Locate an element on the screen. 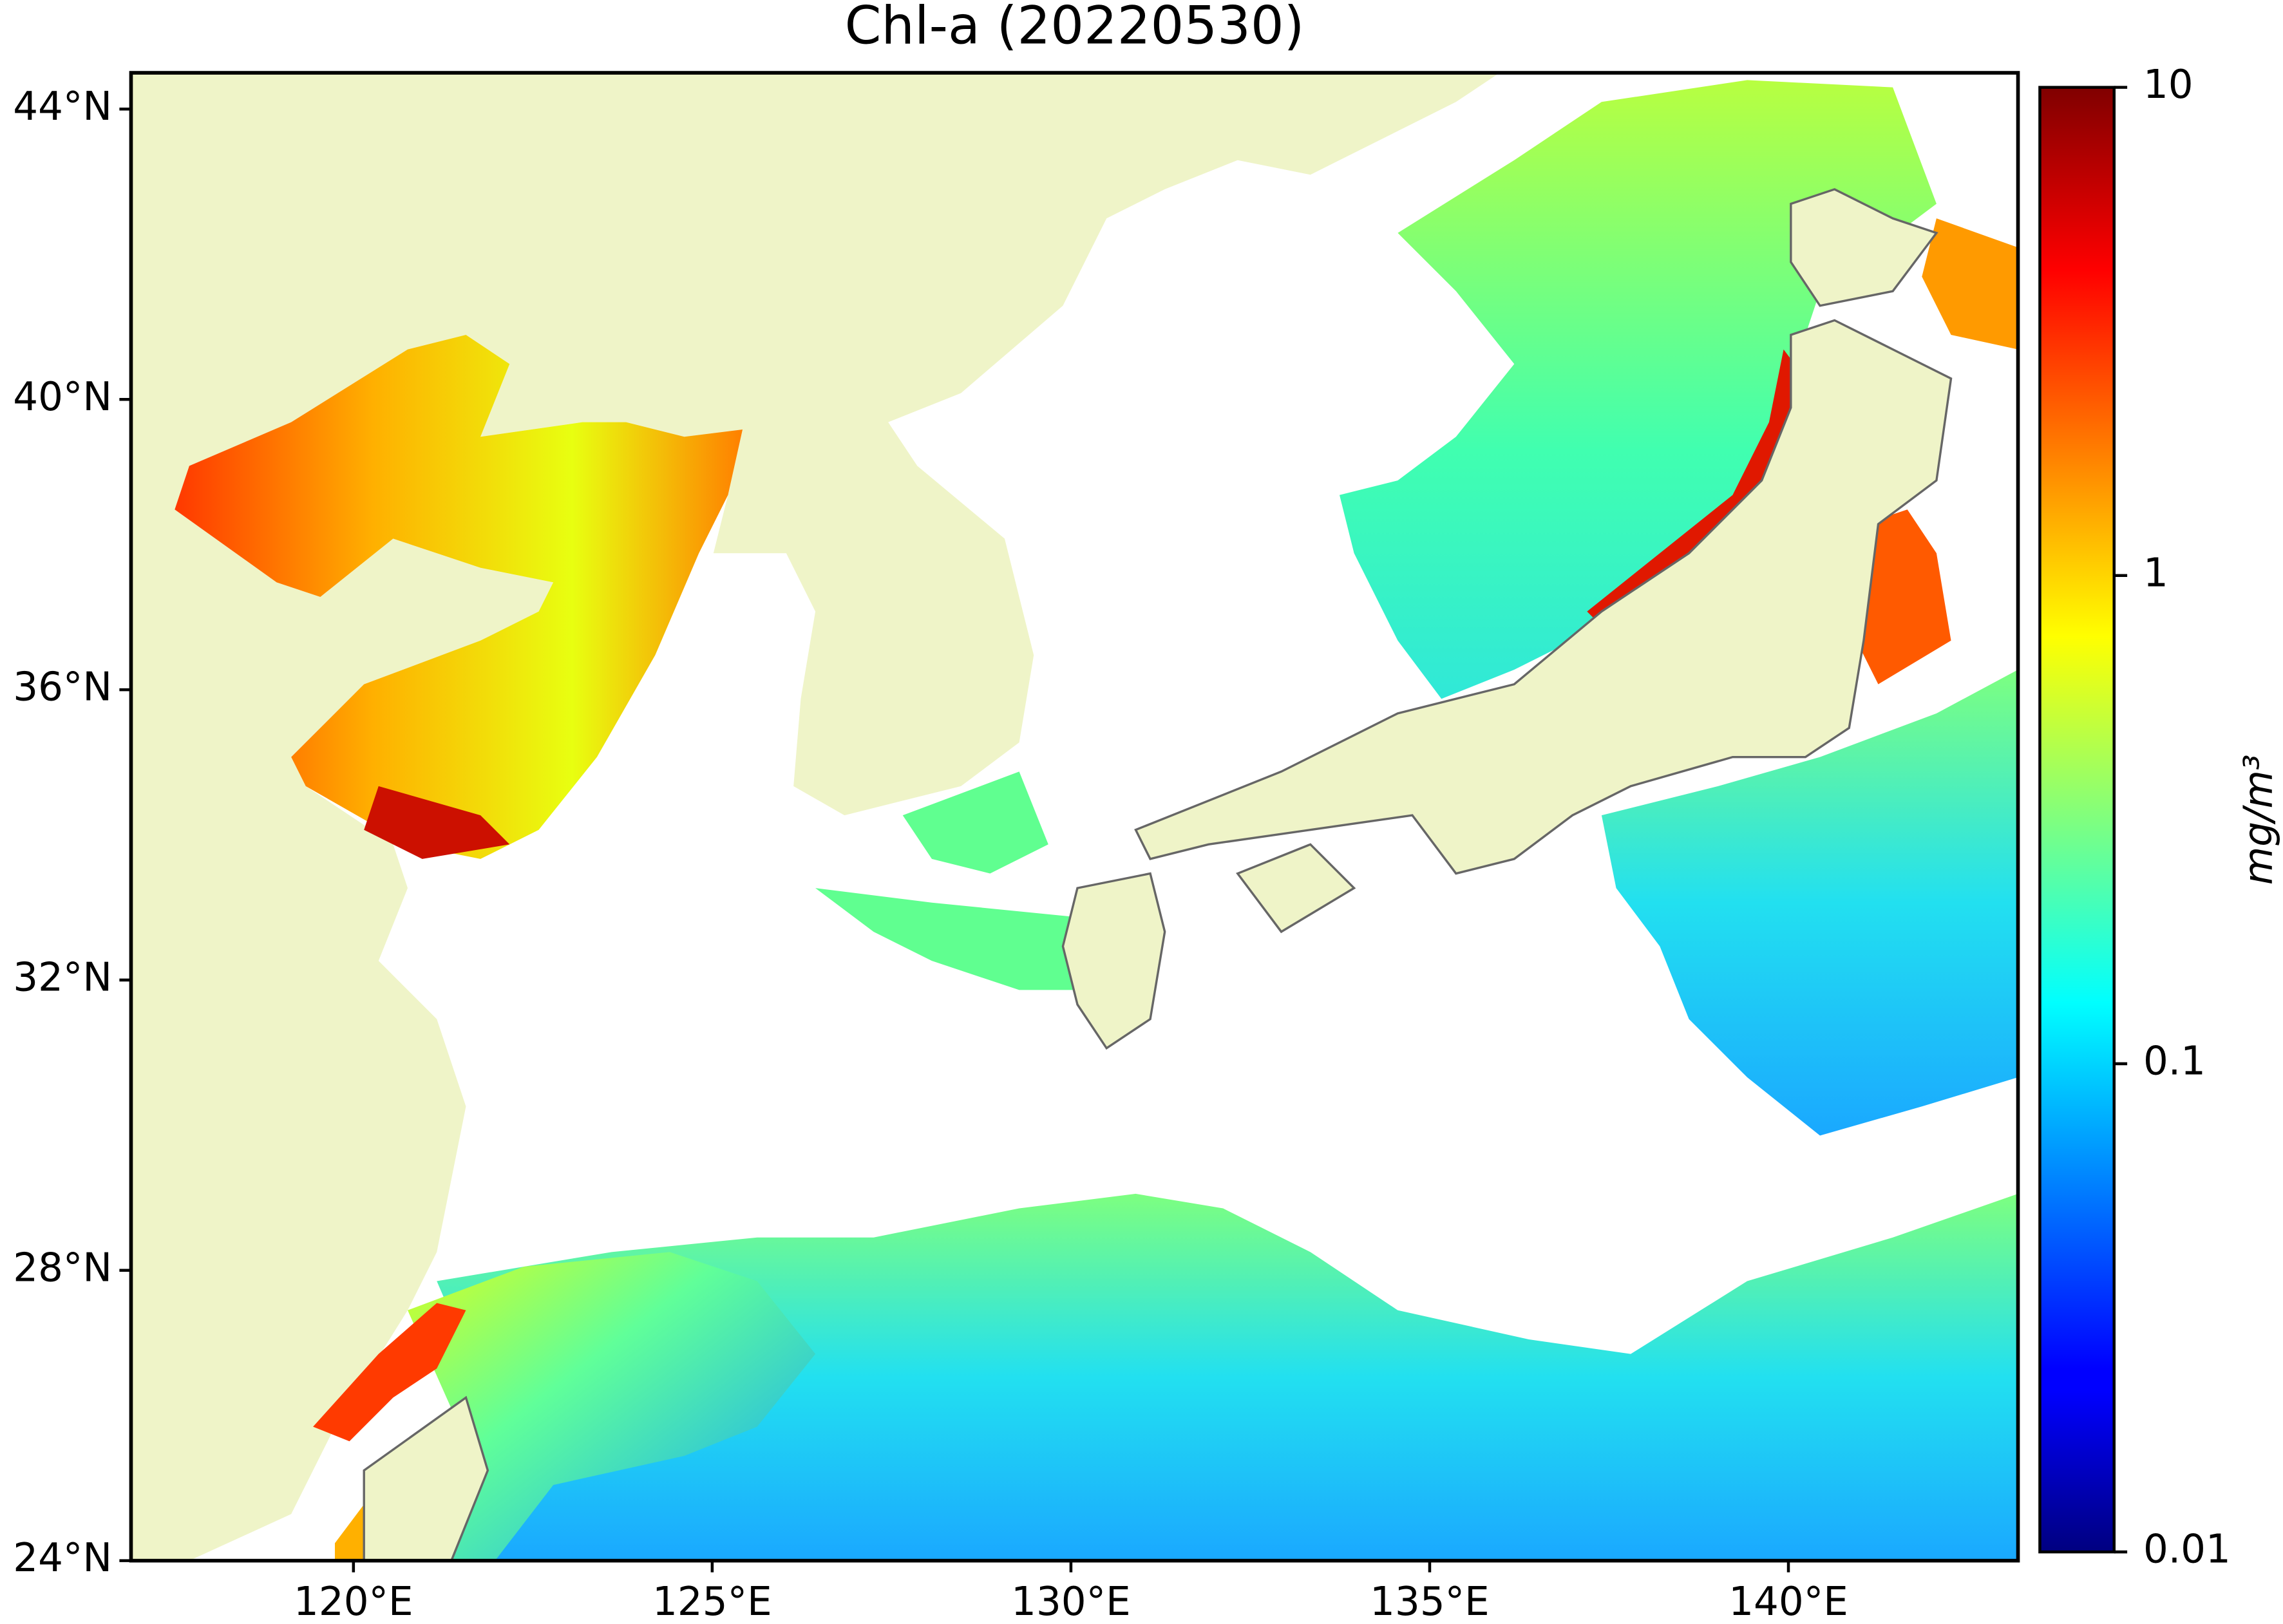 The height and width of the screenshot is (1624, 2283). y-tick-label: 28°N is located at coordinates (62, 1267).